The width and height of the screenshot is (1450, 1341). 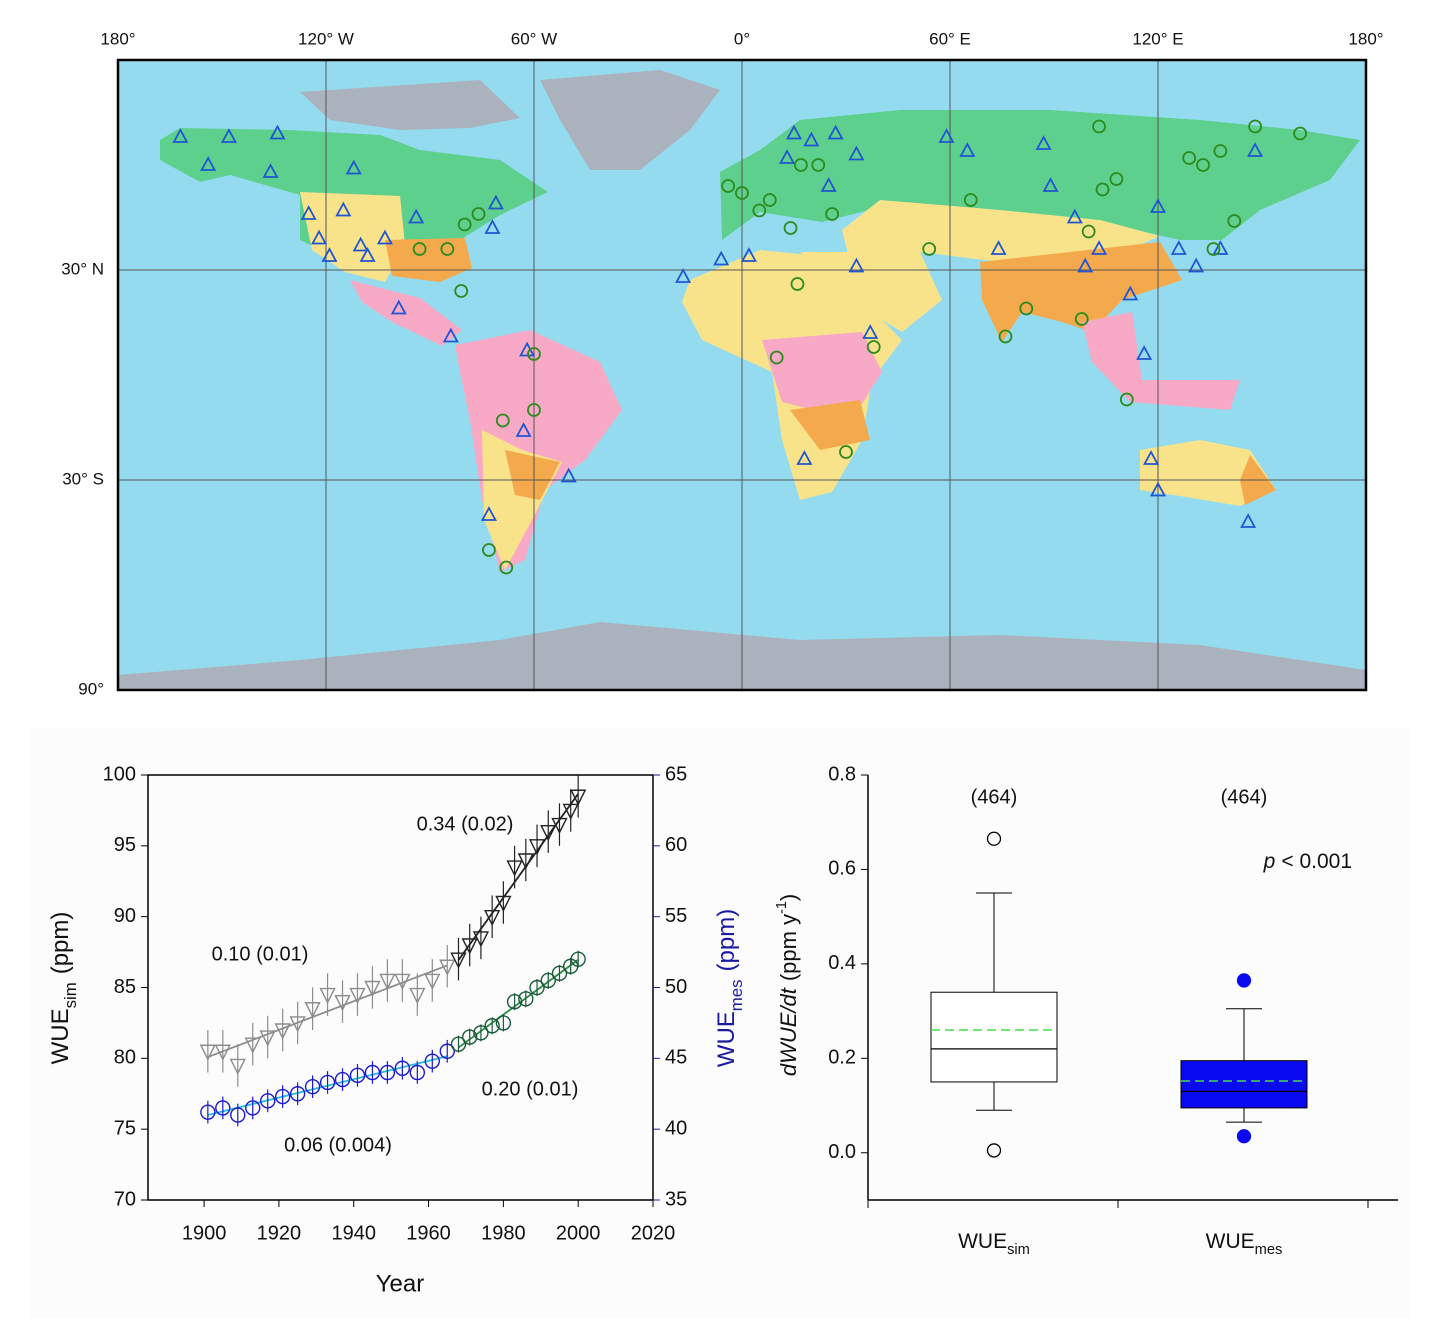 What do you see at coordinates (788, 897) in the screenshot?
I see `label-close: )` at bounding box center [788, 897].